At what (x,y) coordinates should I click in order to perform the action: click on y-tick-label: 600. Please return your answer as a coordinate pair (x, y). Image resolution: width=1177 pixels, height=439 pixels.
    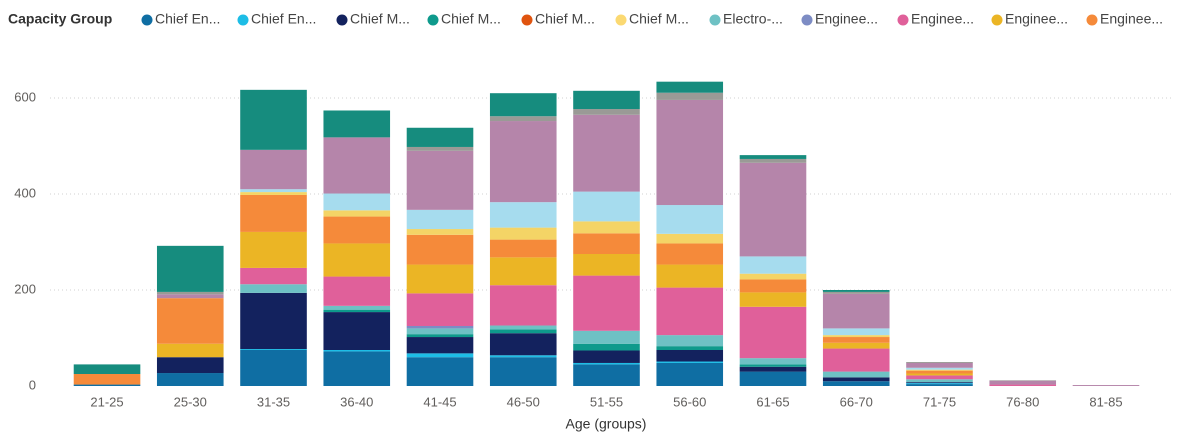
    Looking at the image, I should click on (25, 96).